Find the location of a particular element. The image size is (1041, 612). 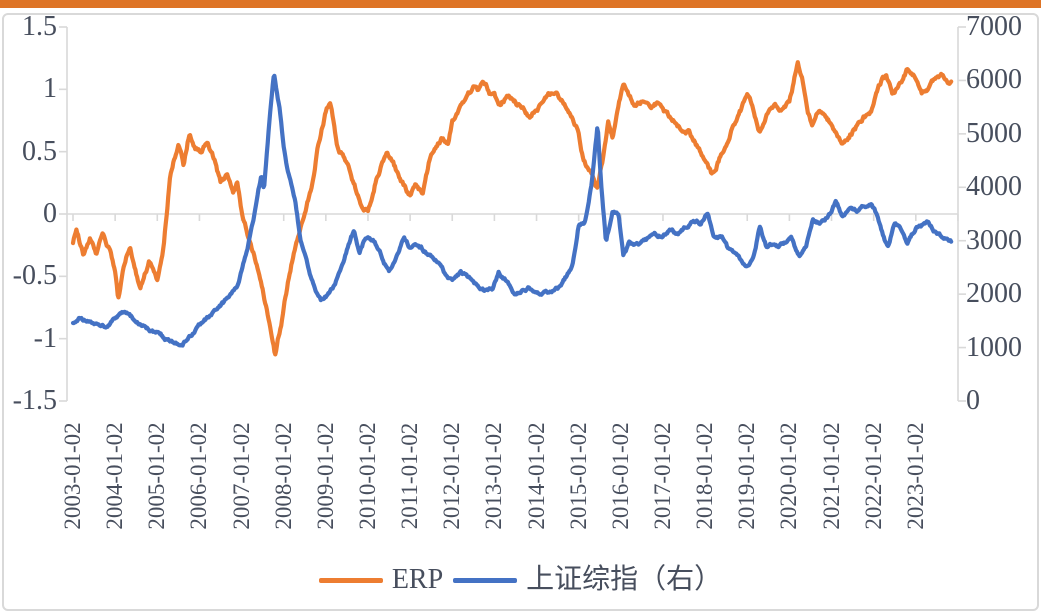

left-axis-tick-label: 1 is located at coordinates (50, 89).